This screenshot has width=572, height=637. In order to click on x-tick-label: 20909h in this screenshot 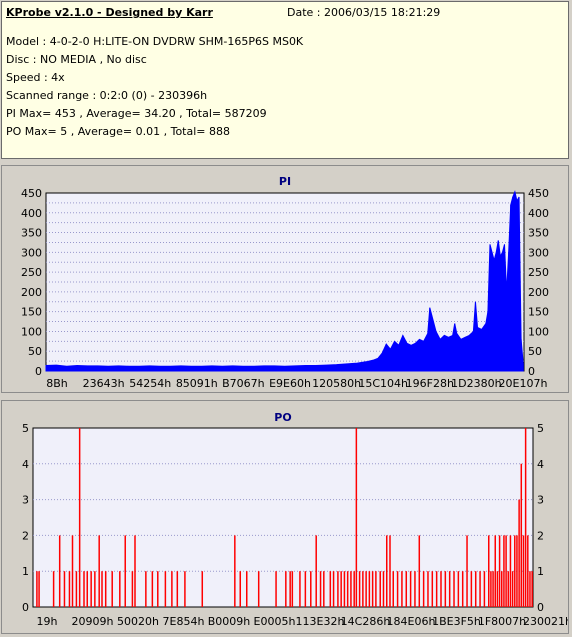, I will do `click(93, 621)`.